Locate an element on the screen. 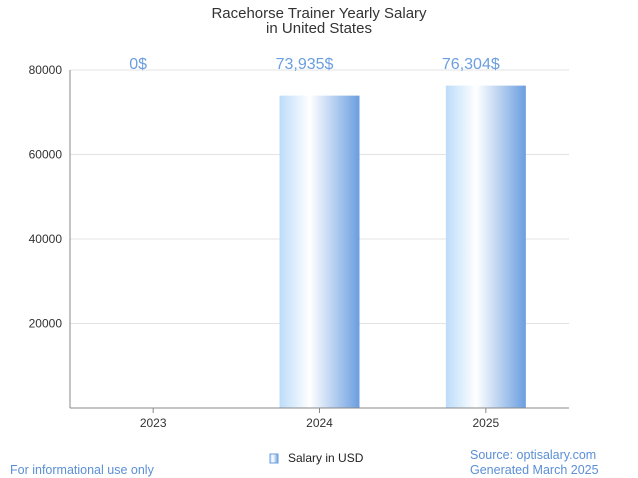 This screenshot has width=638, height=478. chart-title-line-2: in United States is located at coordinates (319, 28).